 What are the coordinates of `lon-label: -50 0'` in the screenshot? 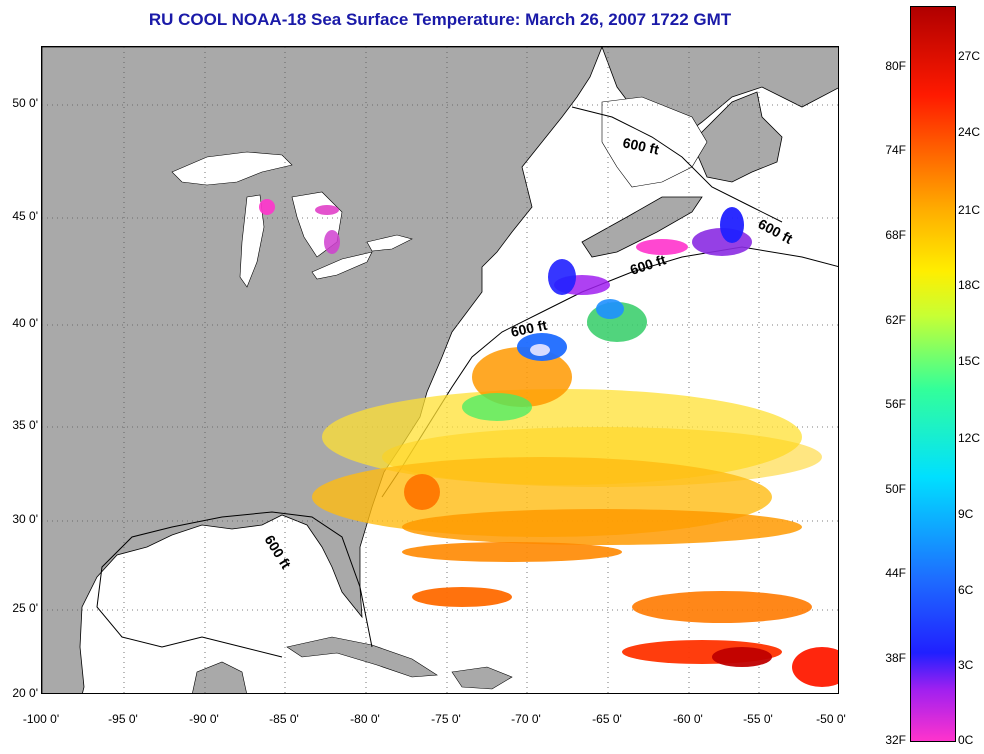 It's located at (831, 719).